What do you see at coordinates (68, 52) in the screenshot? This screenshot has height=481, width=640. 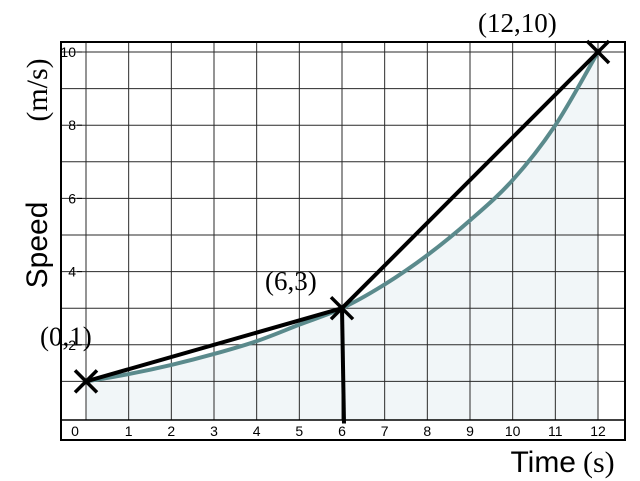 I see `y-tick-label: 10` at bounding box center [68, 52].